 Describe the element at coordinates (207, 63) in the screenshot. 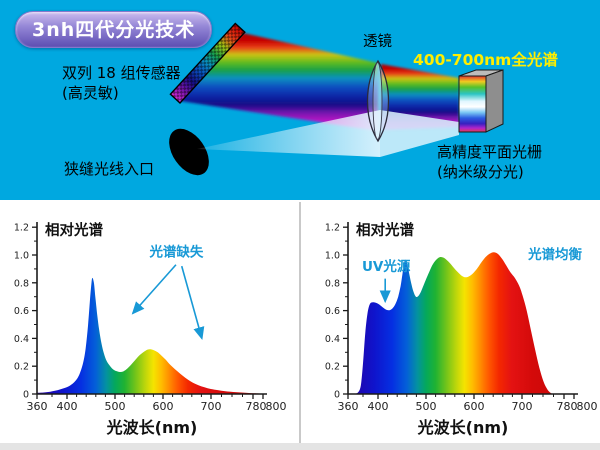

I see `sensor-array` at that location.